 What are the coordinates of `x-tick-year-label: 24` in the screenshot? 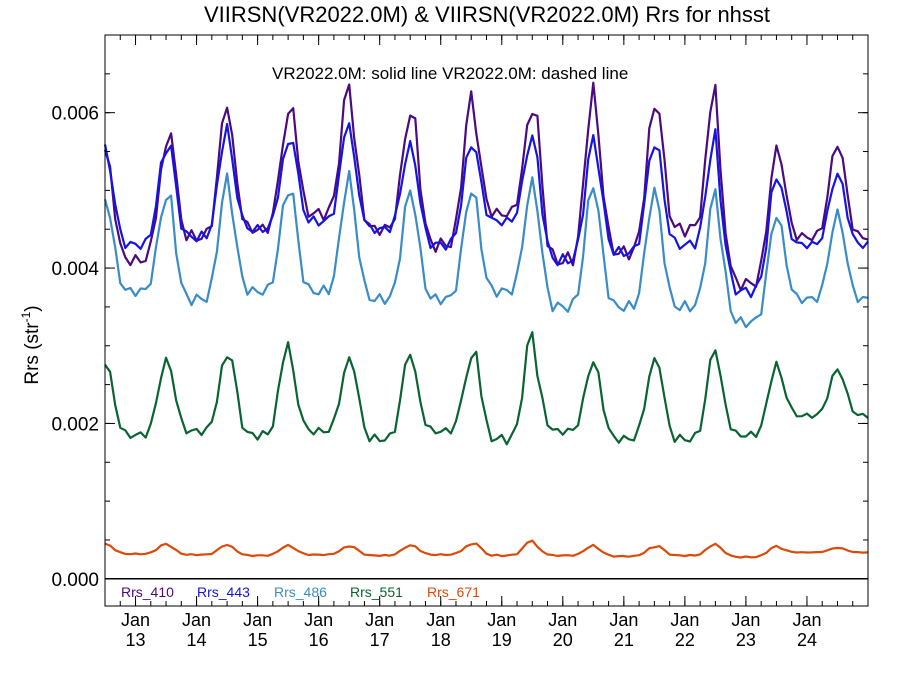 It's located at (807, 640).